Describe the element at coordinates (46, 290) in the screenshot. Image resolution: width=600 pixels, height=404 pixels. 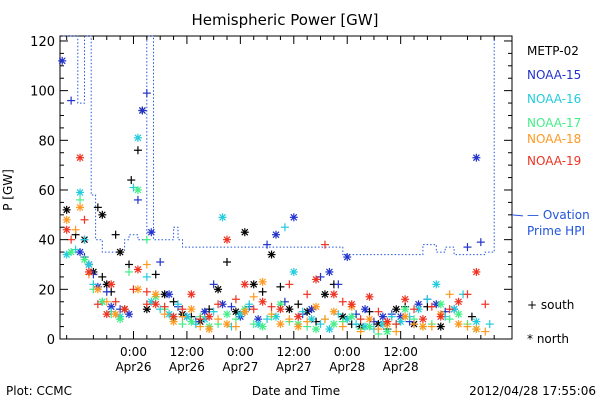
I see `y-tick-label: 20` at that location.